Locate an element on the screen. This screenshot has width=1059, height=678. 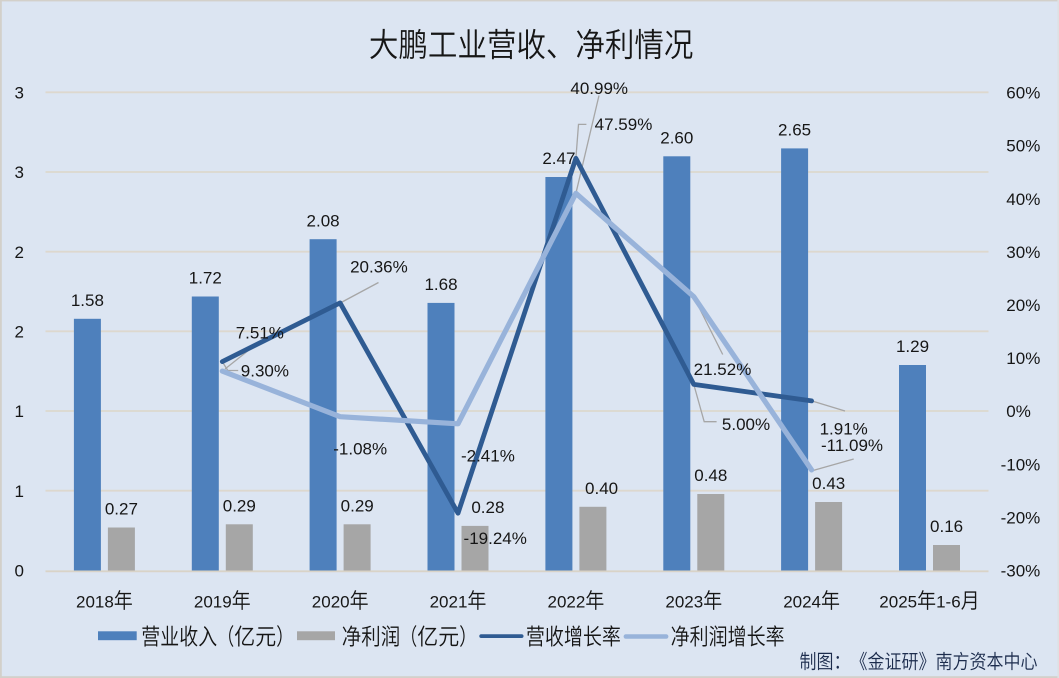
svg-text: 1-6 is located at coordinates (948, 601).